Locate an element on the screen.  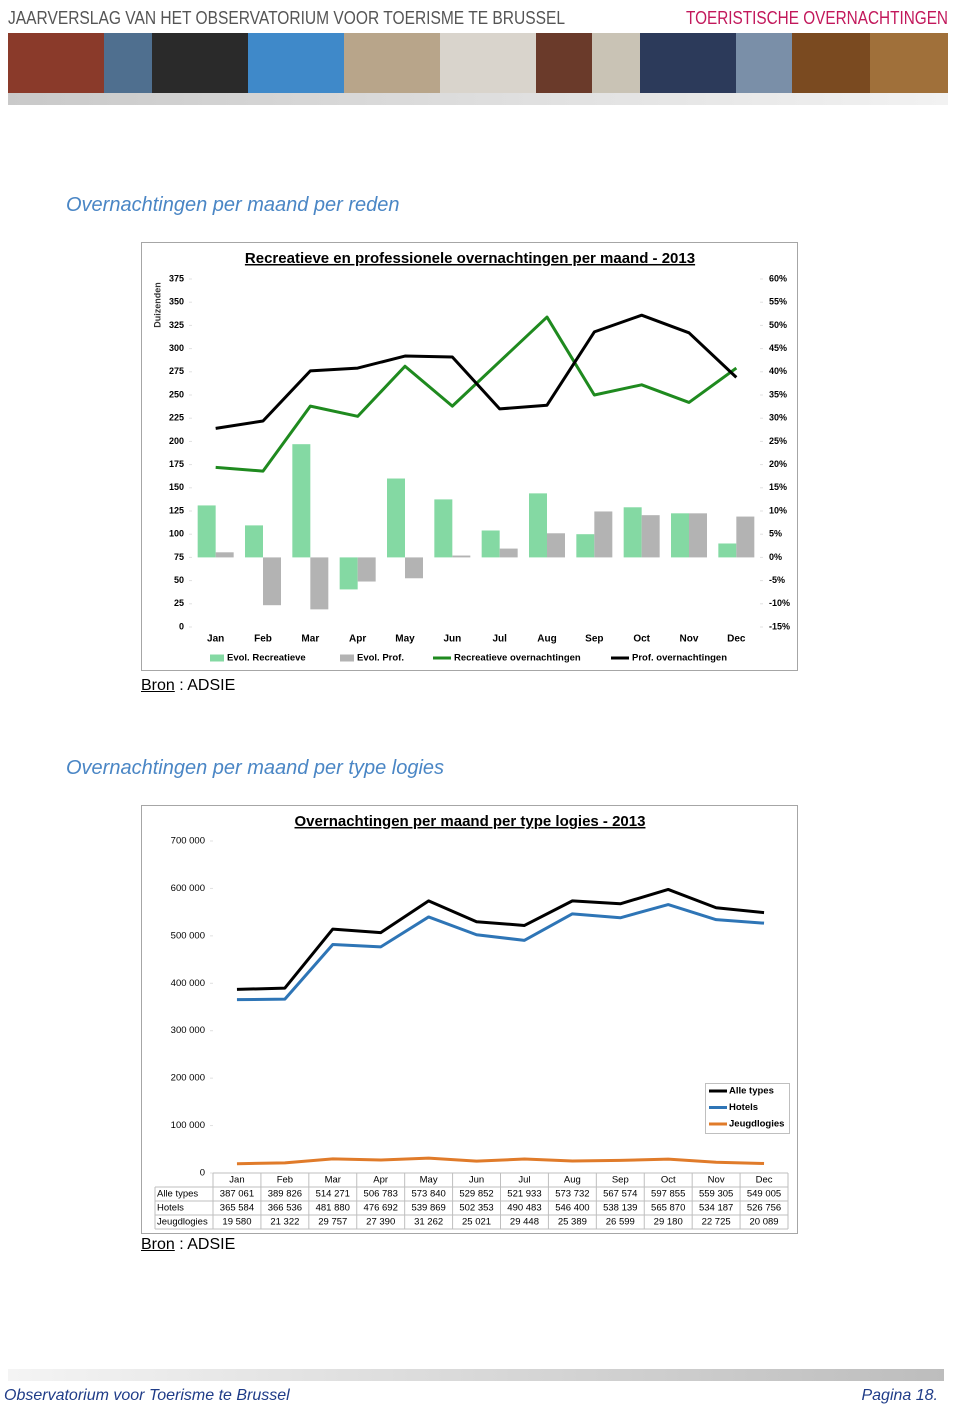
table-cell: 29 448 is located at coordinates (524, 1222).